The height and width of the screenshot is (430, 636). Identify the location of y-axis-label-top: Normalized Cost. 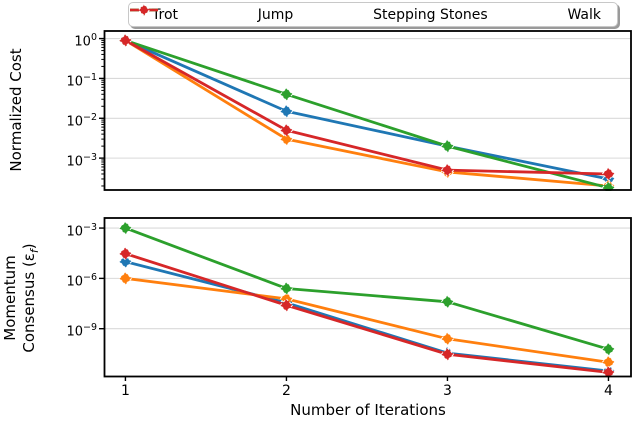
(16, 110).